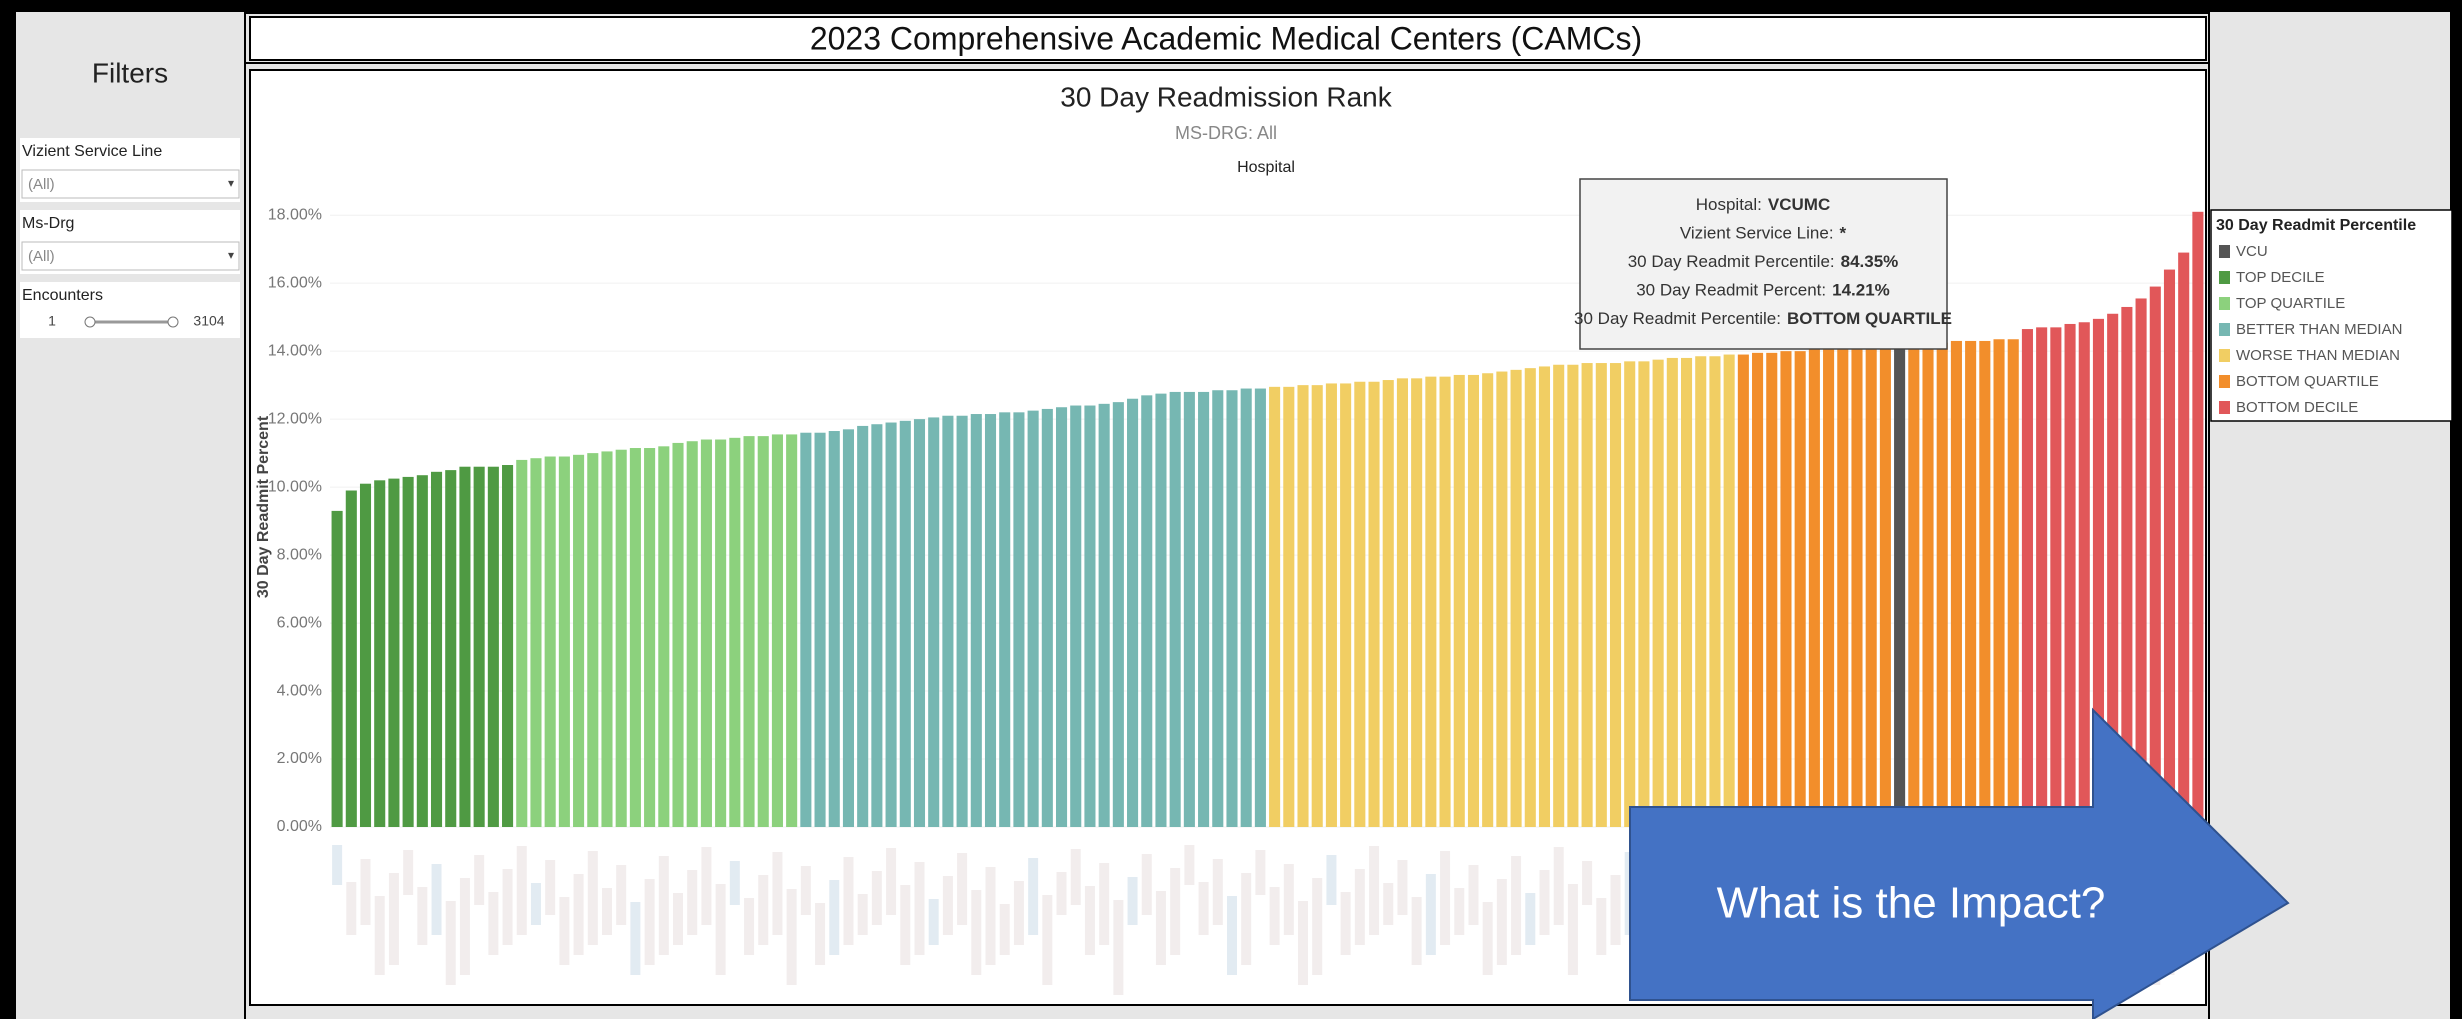 The image size is (2462, 1019). I want to click on y-tick-label: 6.00%, so click(299, 622).